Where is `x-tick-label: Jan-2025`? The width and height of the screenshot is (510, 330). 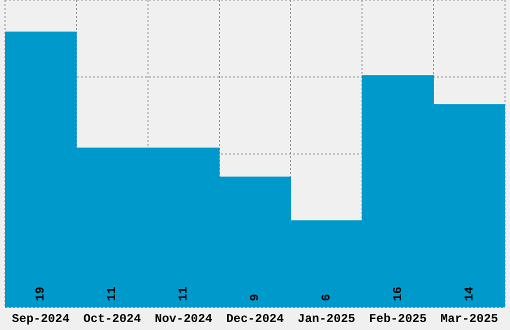
x-tick-label: Jan-2025 is located at coordinates (327, 319).